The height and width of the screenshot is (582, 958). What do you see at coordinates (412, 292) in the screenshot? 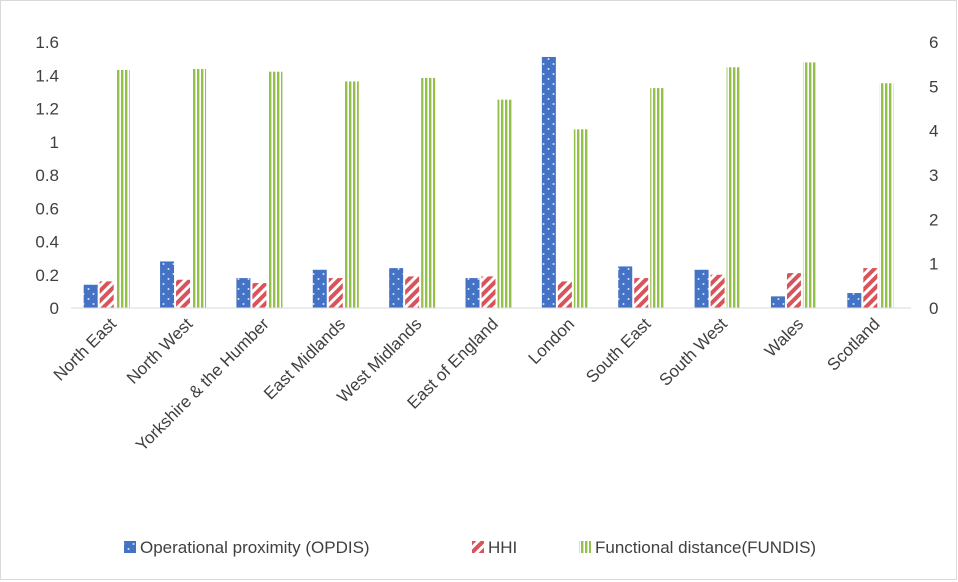
I see `bar-hhi-west-midlands` at bounding box center [412, 292].